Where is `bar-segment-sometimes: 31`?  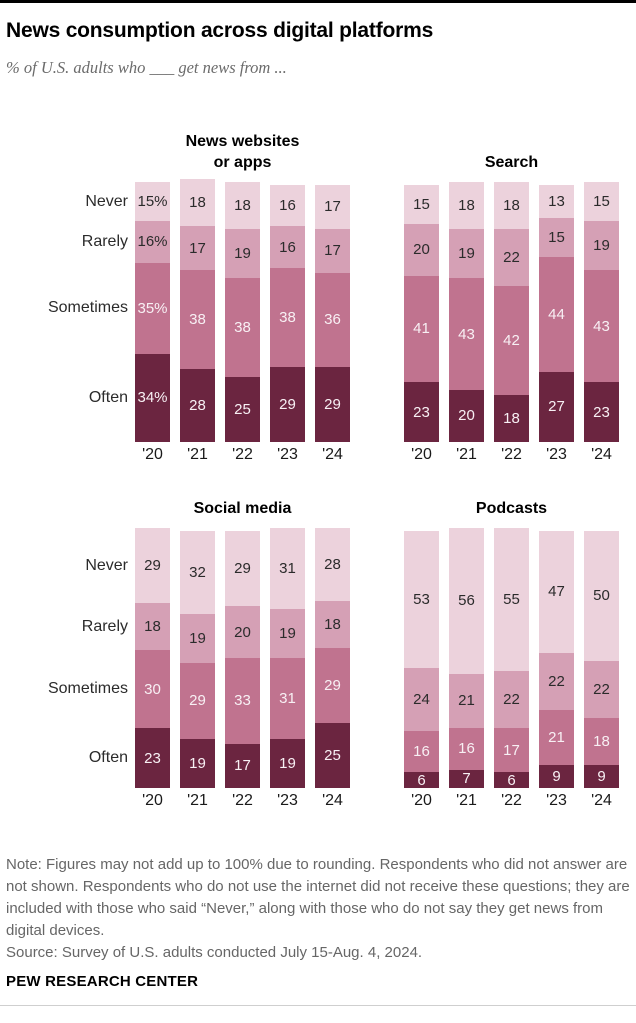 bar-segment-sometimes: 31 is located at coordinates (287, 698).